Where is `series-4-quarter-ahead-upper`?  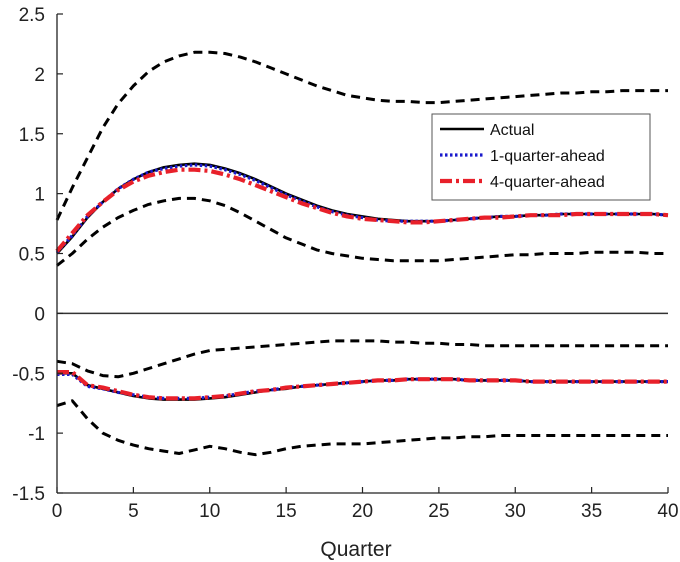 series-4-quarter-ahead-upper is located at coordinates (362, 210).